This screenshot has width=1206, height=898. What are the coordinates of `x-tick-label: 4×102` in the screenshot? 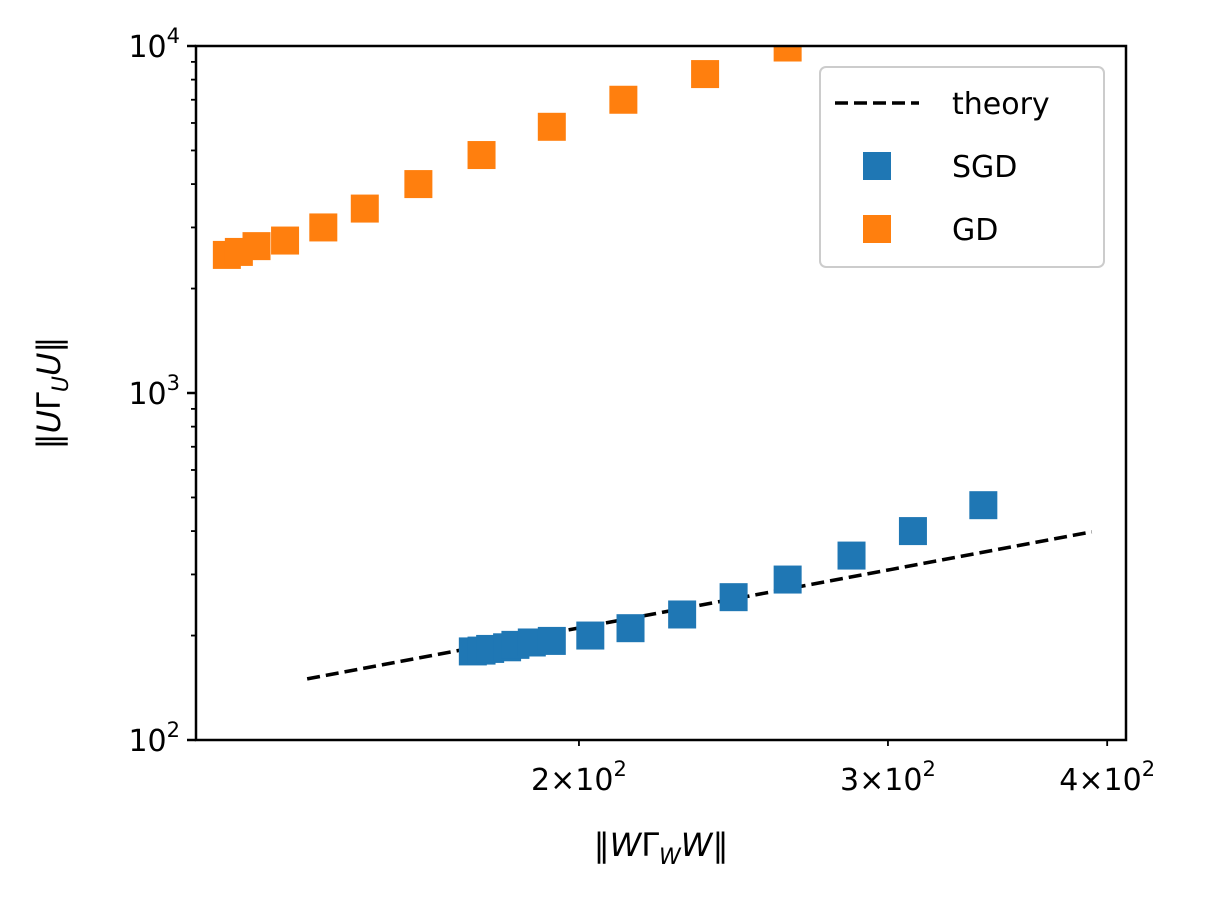 It's located at (1107, 777).